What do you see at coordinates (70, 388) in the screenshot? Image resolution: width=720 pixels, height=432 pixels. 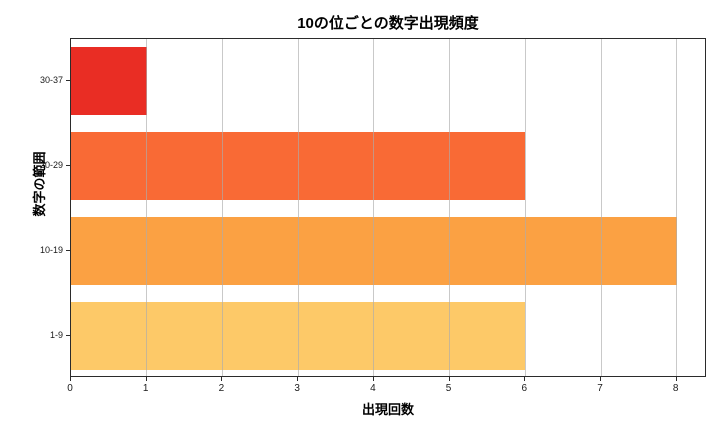 I see `x-tick-label-0: 0` at bounding box center [70, 388].